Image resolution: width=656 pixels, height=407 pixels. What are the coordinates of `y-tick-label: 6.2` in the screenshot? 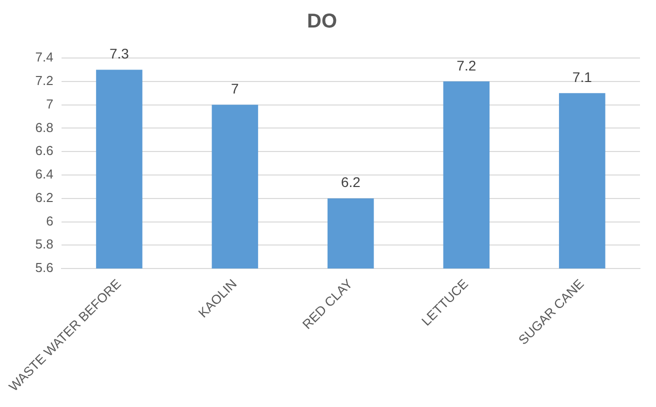 It's located at (44, 197).